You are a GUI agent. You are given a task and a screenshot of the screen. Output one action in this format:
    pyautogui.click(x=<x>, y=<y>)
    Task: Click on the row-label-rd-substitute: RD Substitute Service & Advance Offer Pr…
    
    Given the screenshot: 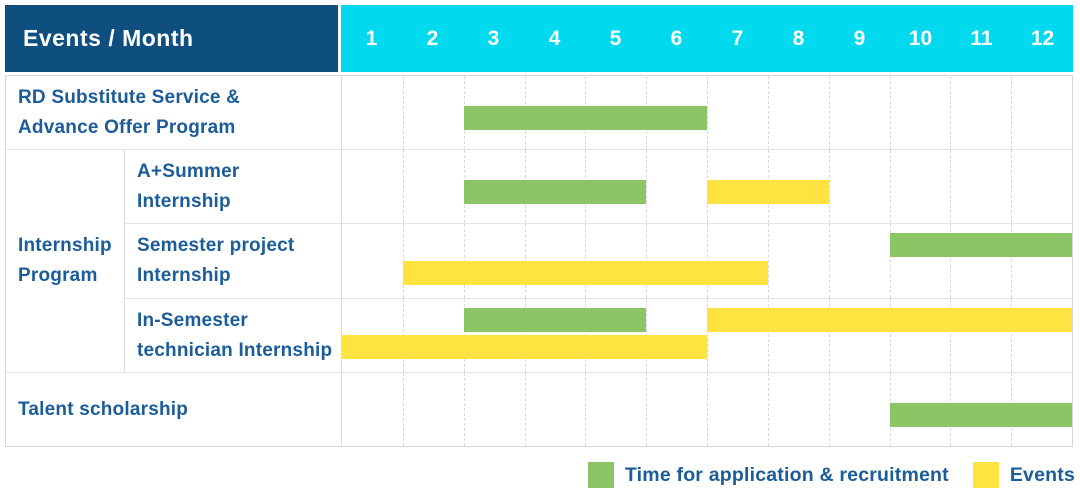 What is the action you would take?
    pyautogui.click(x=174, y=112)
    